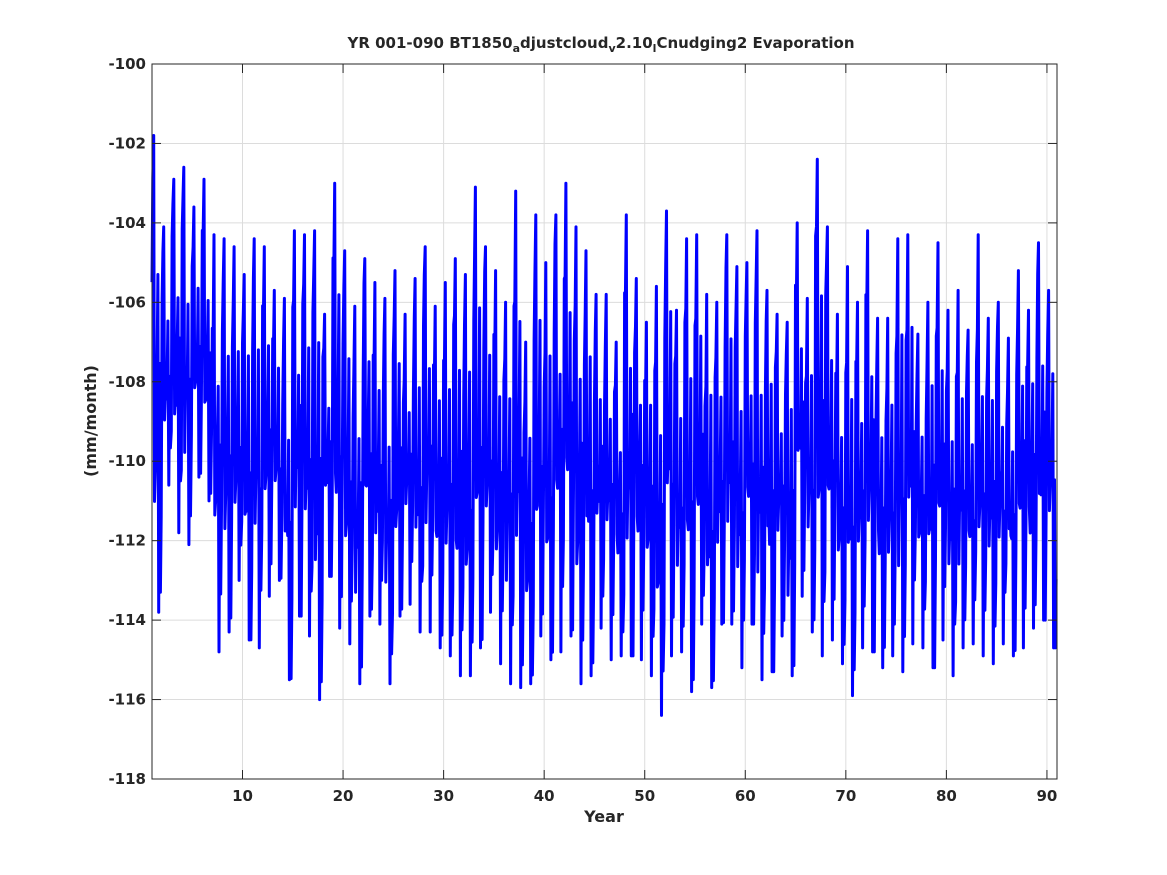  I want to click on y-tick-label: -114, so click(127, 620).